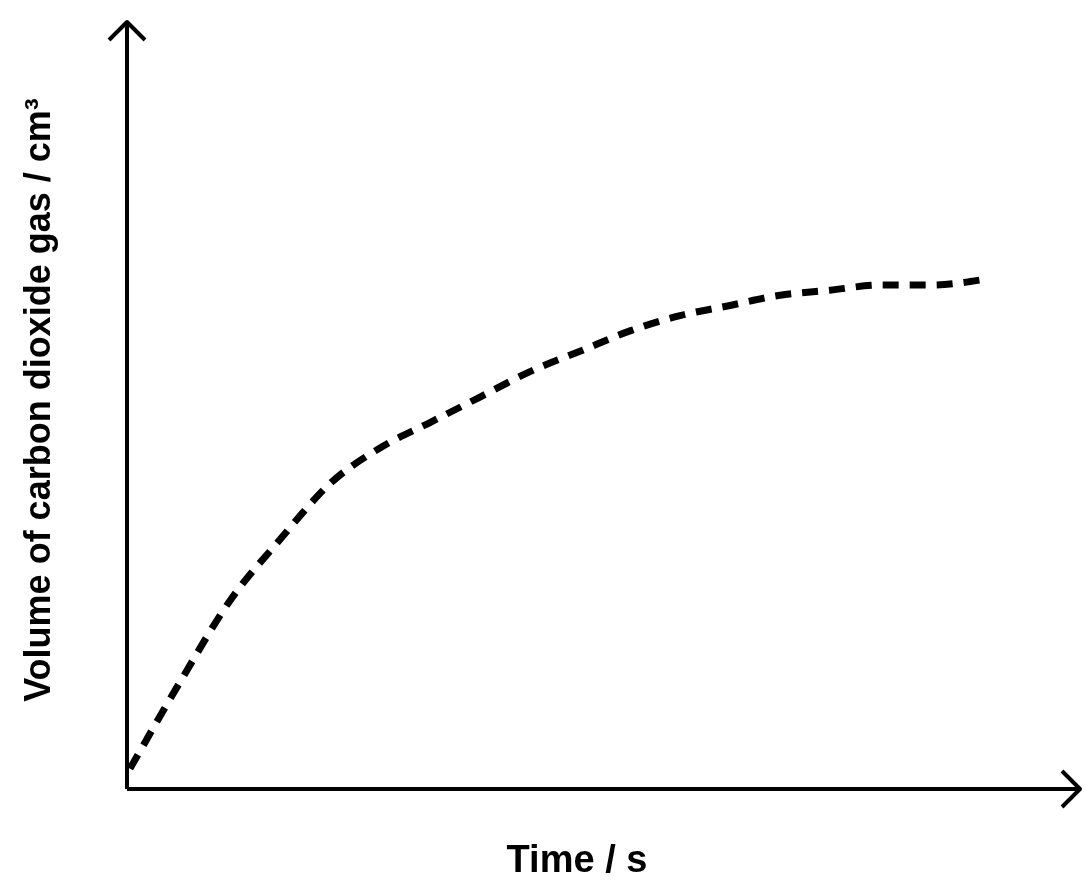  Describe the element at coordinates (37, 400) in the screenshot. I see `y-axis-title: Volume of carbon dioxide gas / cm³` at that location.